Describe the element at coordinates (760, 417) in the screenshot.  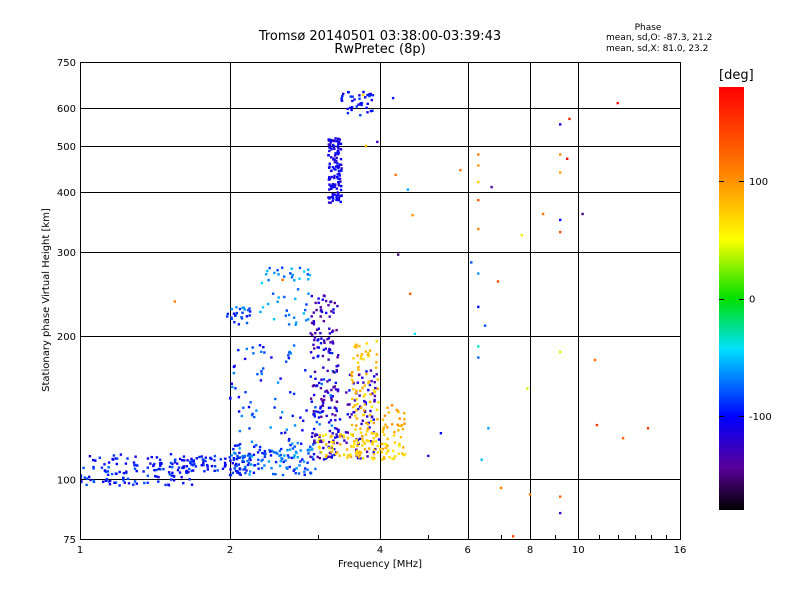
I see `colorbar-tick-label: -100` at that location.